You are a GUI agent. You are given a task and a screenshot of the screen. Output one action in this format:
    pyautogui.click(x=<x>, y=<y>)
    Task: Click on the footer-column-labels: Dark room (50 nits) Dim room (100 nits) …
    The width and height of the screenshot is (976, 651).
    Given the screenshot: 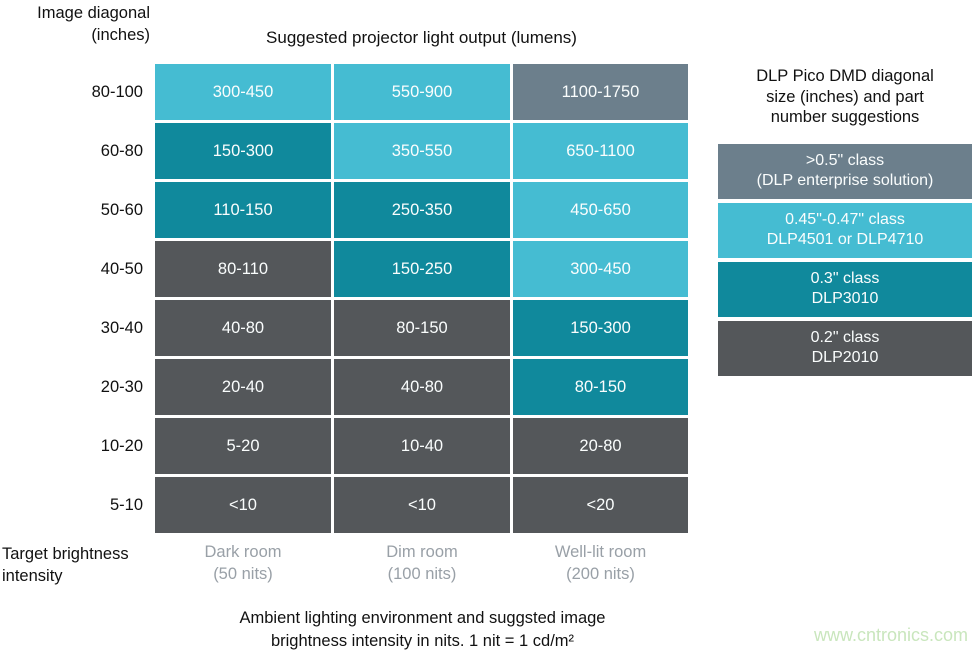 What is the action you would take?
    pyautogui.click(x=421, y=563)
    